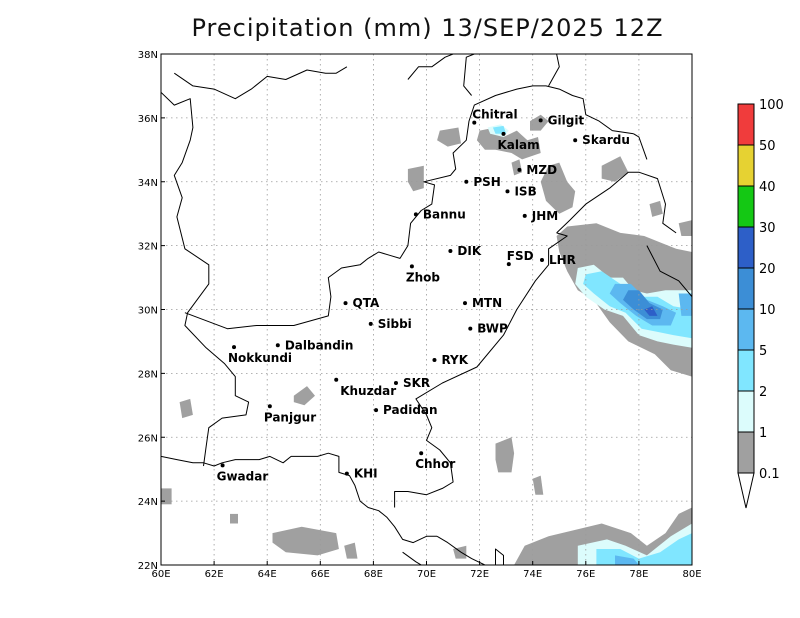  I want to click on city-qta: QTA, so click(361, 303).